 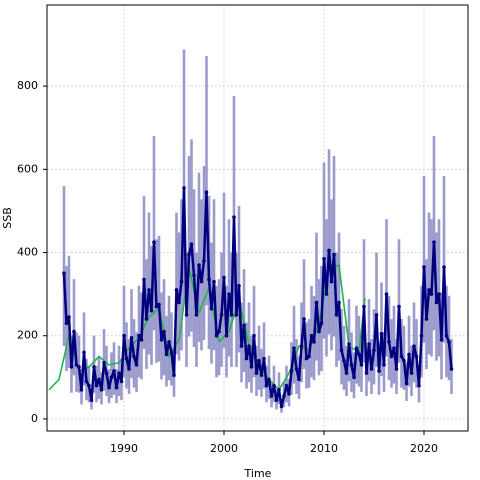 I want to click on y-tick-label: 200, so click(x=27, y=335).